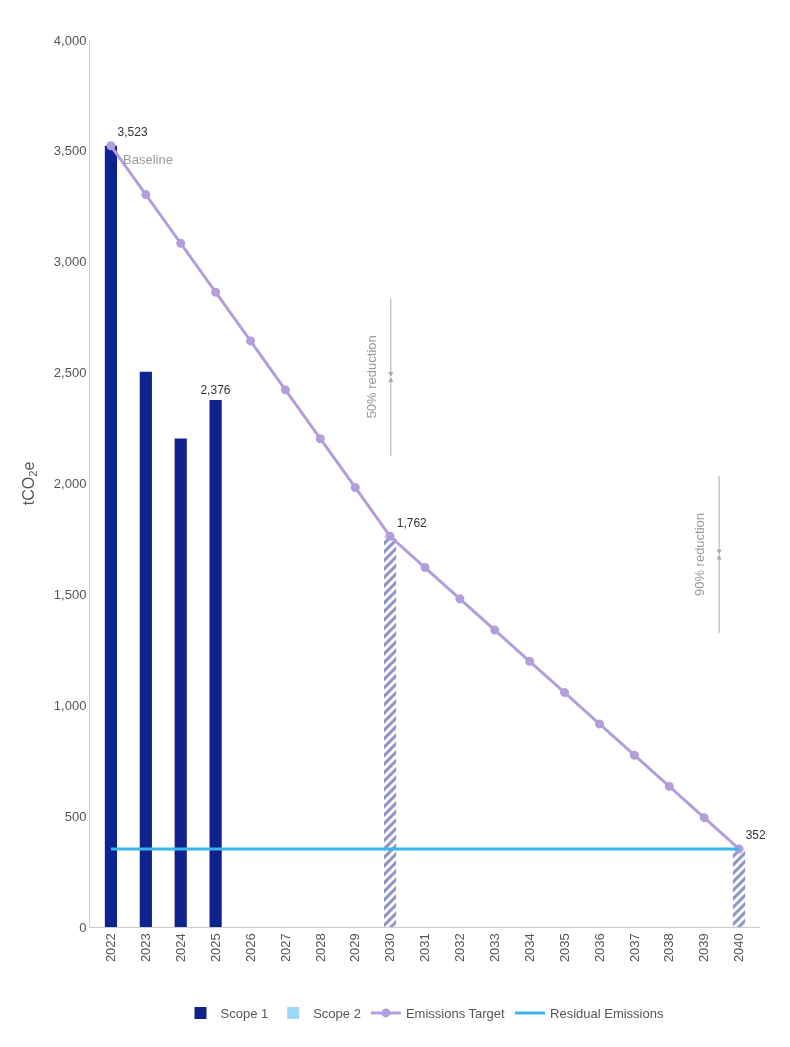 This screenshot has width=790, height=1047. What do you see at coordinates (70, 262) in the screenshot?
I see `y-tick-label: 3,000` at bounding box center [70, 262].